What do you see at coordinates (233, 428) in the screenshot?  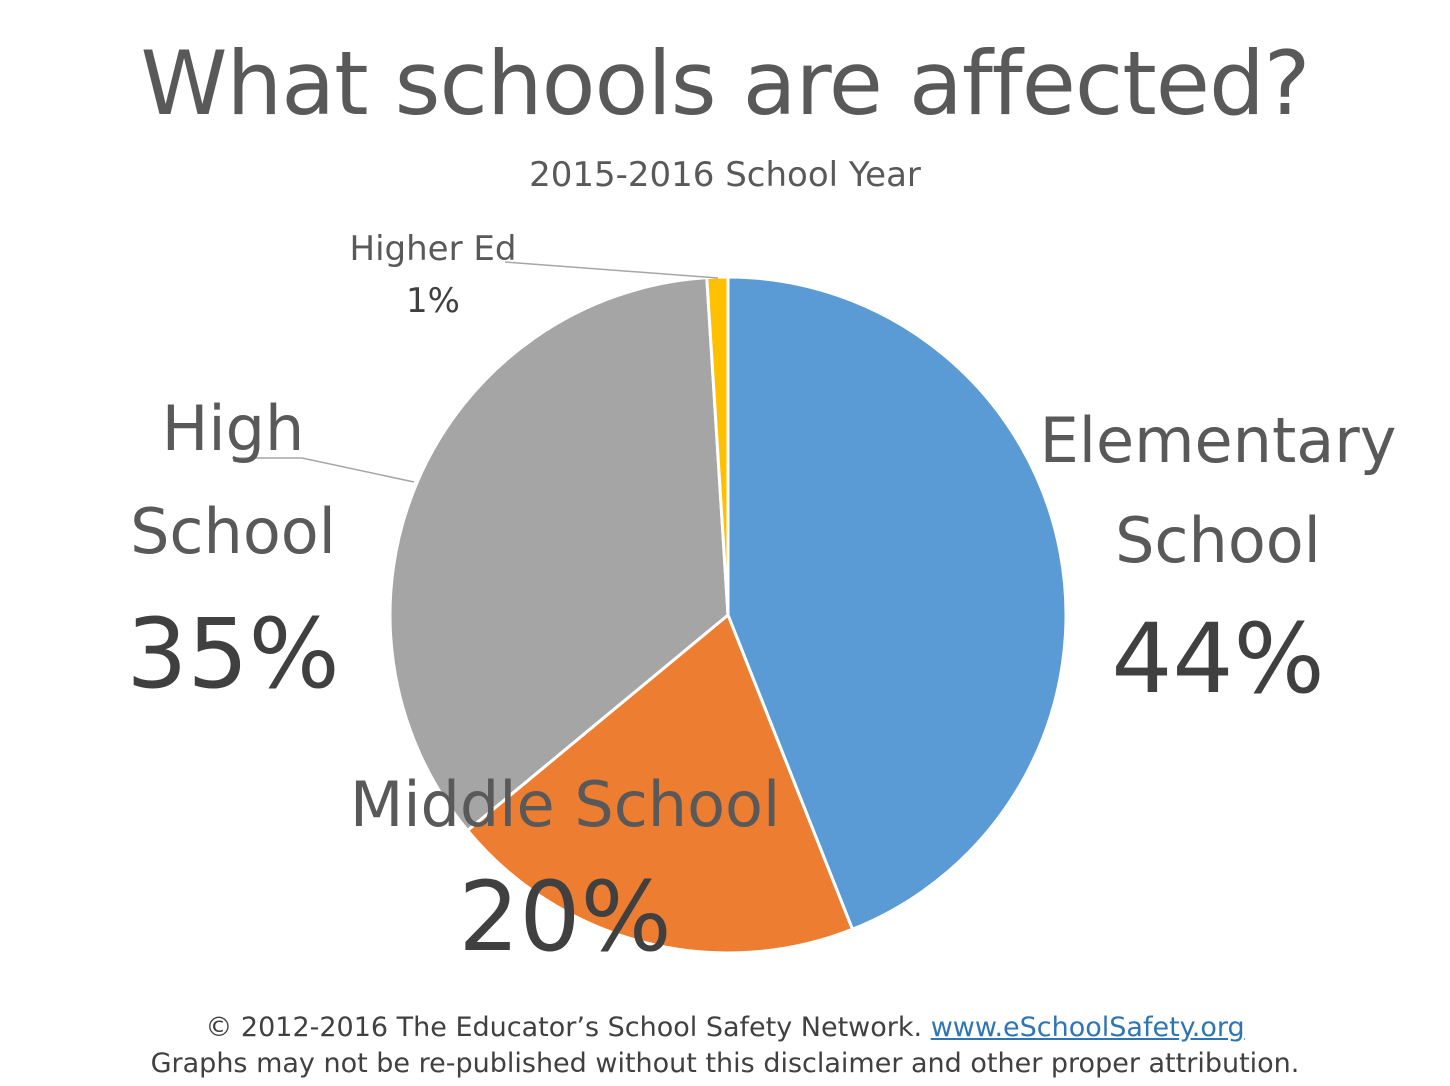 I see `slice-label-high-school-line-1: High` at bounding box center [233, 428].